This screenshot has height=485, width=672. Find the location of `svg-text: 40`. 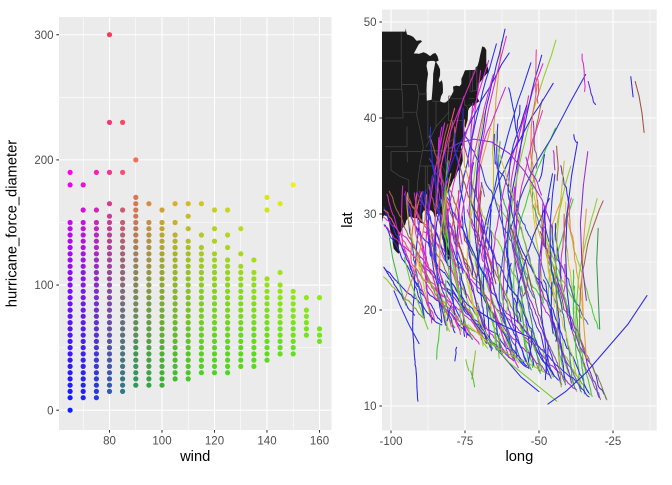

svg-text: 40 is located at coordinates (370, 119).